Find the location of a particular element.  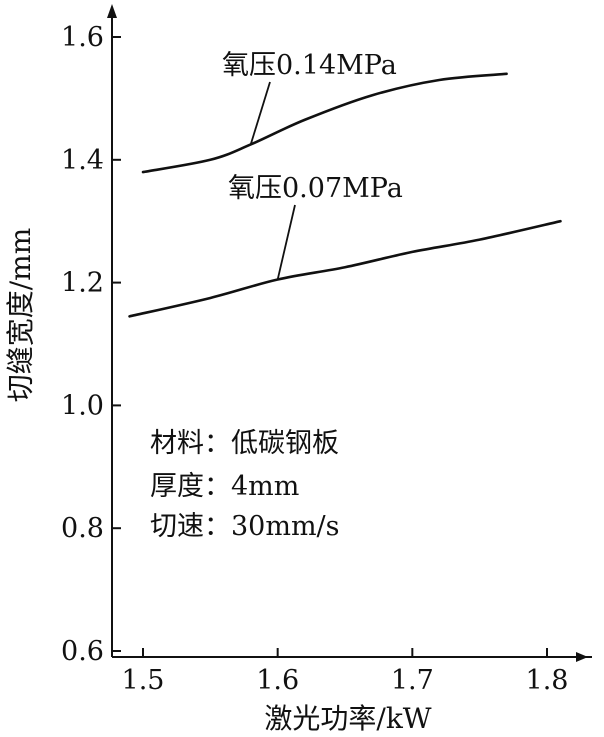

annotation-speed: 切速：30mm/s is located at coordinates (245, 526).